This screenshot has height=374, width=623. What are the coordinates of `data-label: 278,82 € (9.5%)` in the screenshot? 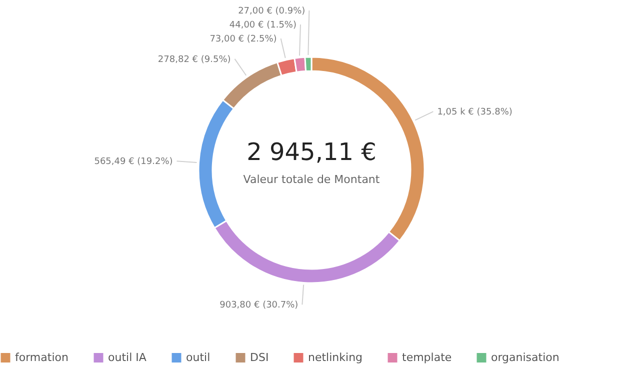 It's located at (194, 59).